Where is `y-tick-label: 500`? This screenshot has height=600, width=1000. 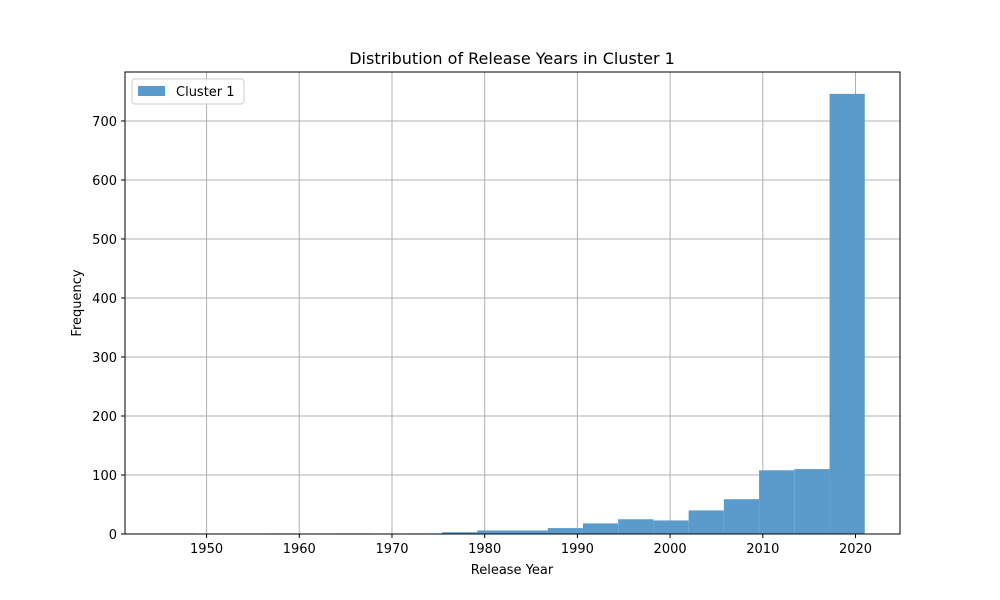 y-tick-label: 500 is located at coordinates (104, 240).